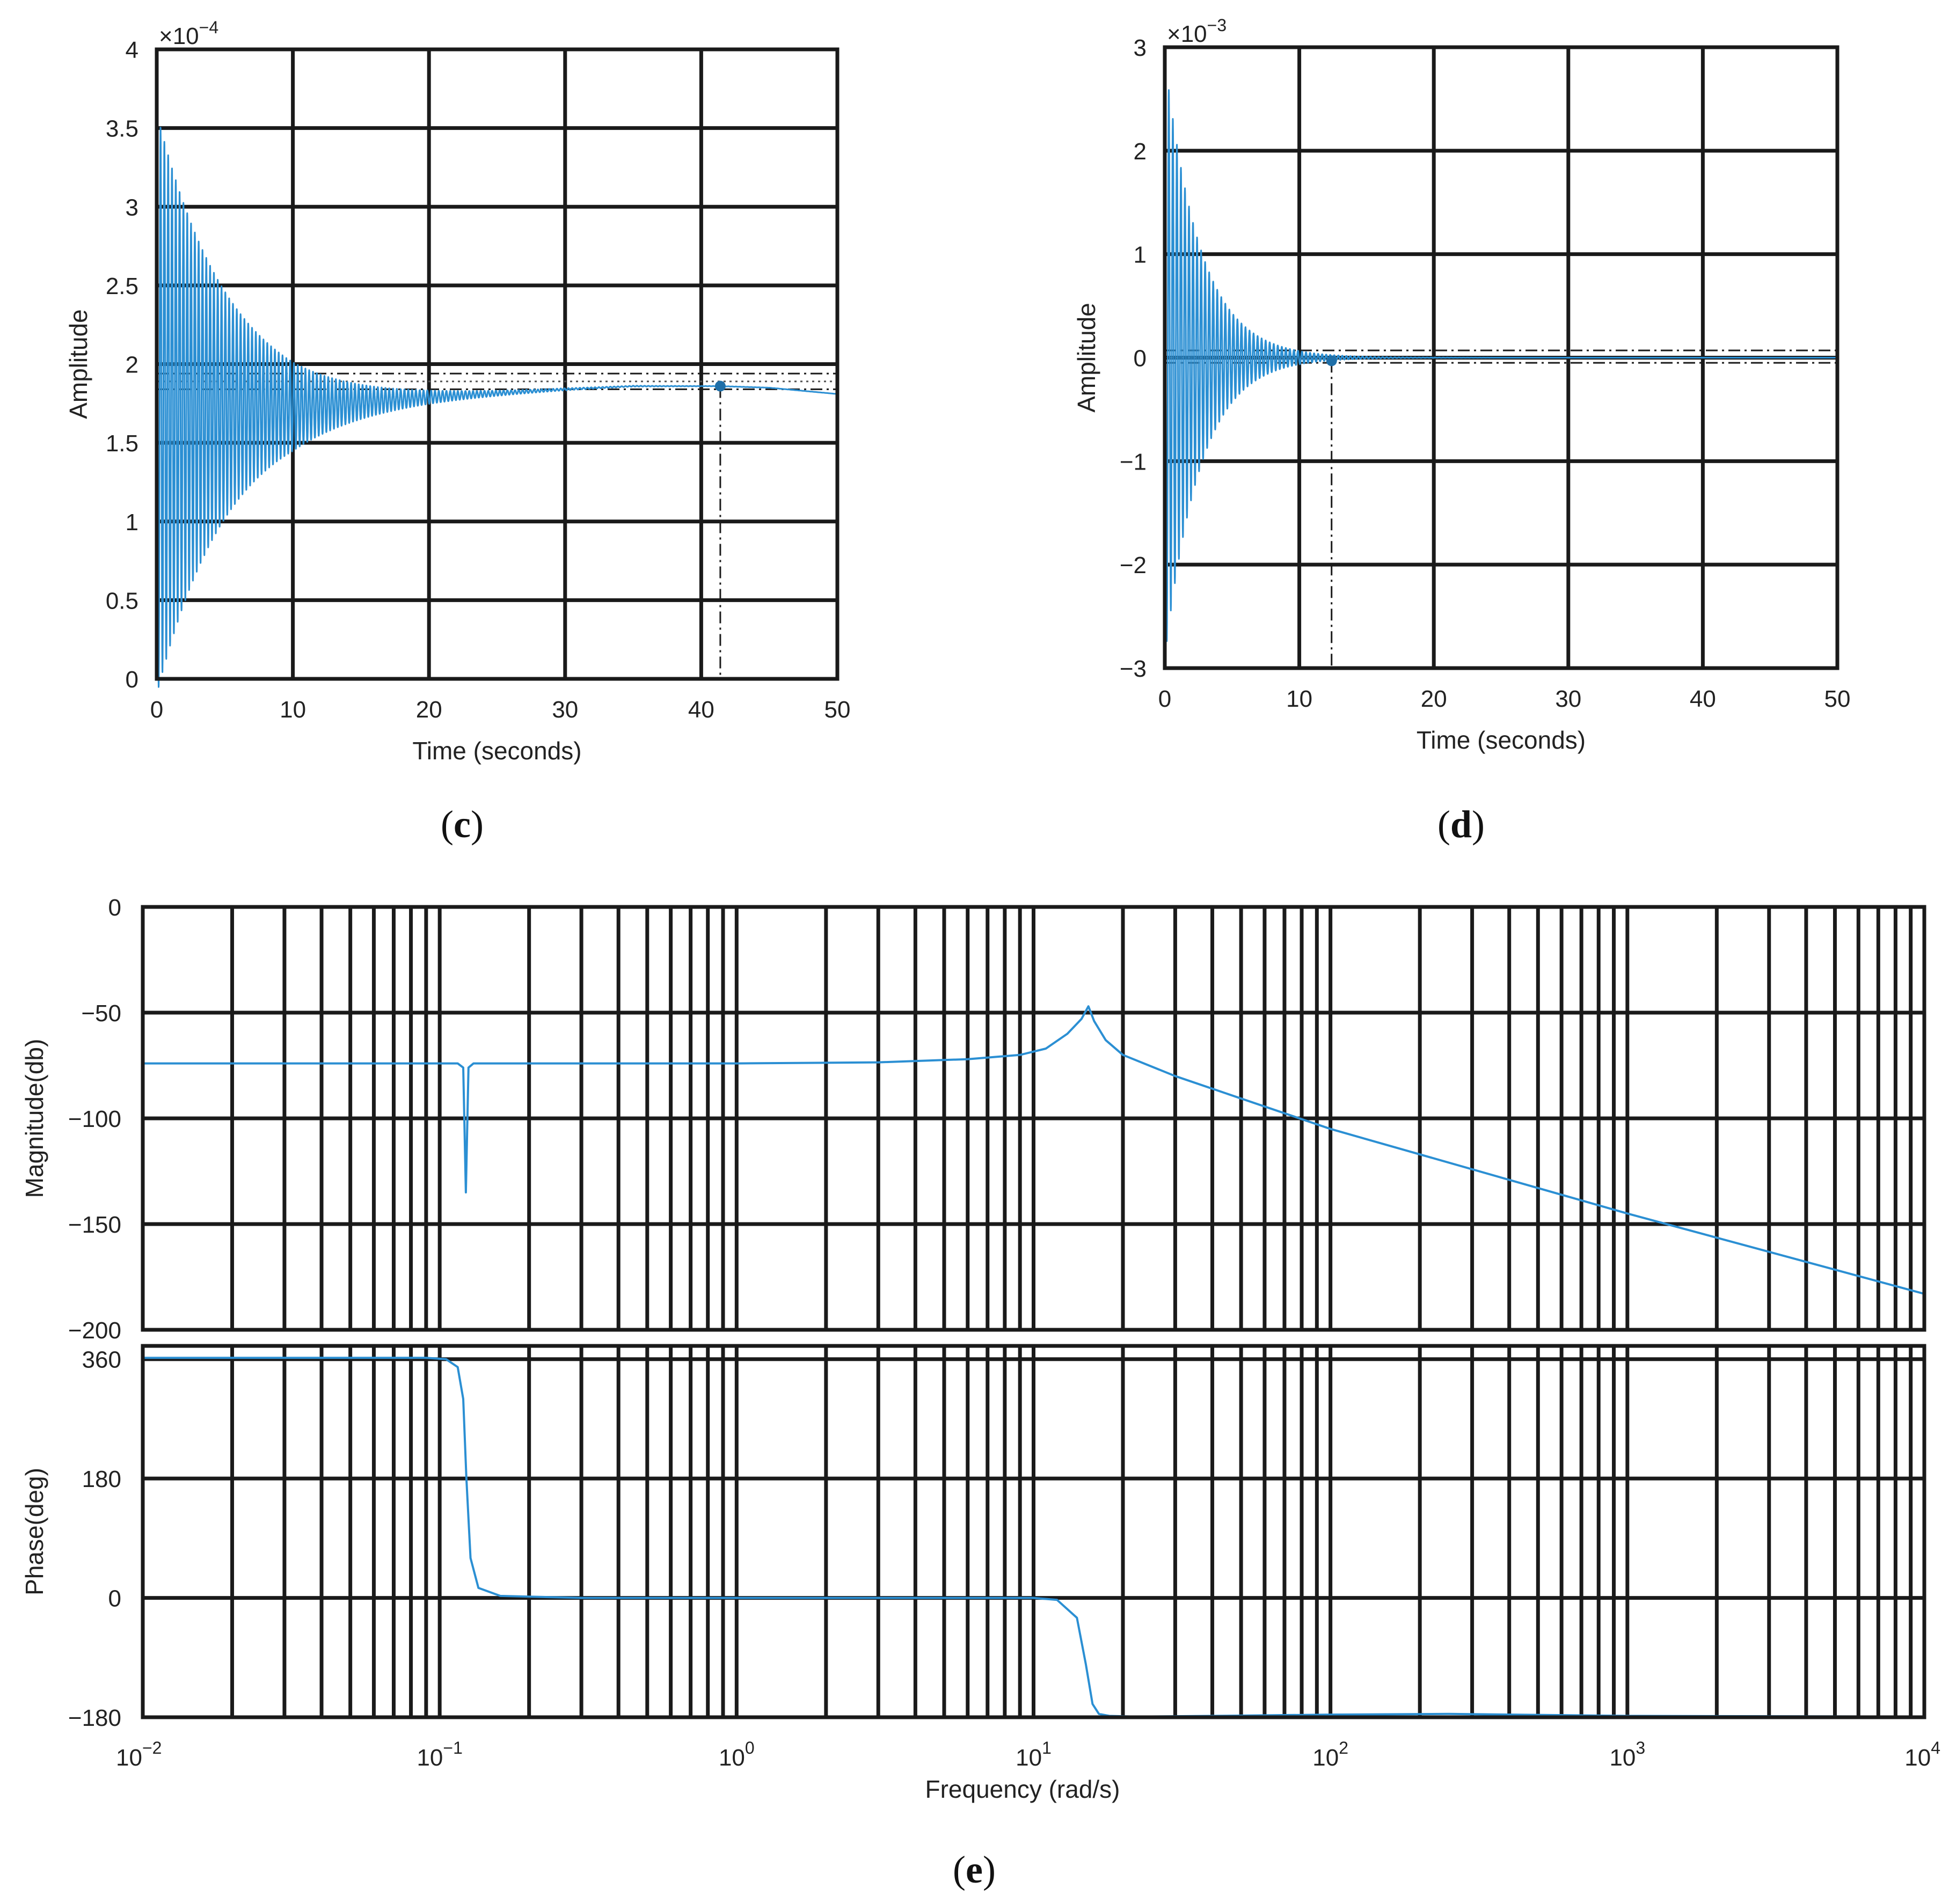 This screenshot has width=1949, height=1904. I want to click on x-tick-label: 10³, so click(1627, 1755).